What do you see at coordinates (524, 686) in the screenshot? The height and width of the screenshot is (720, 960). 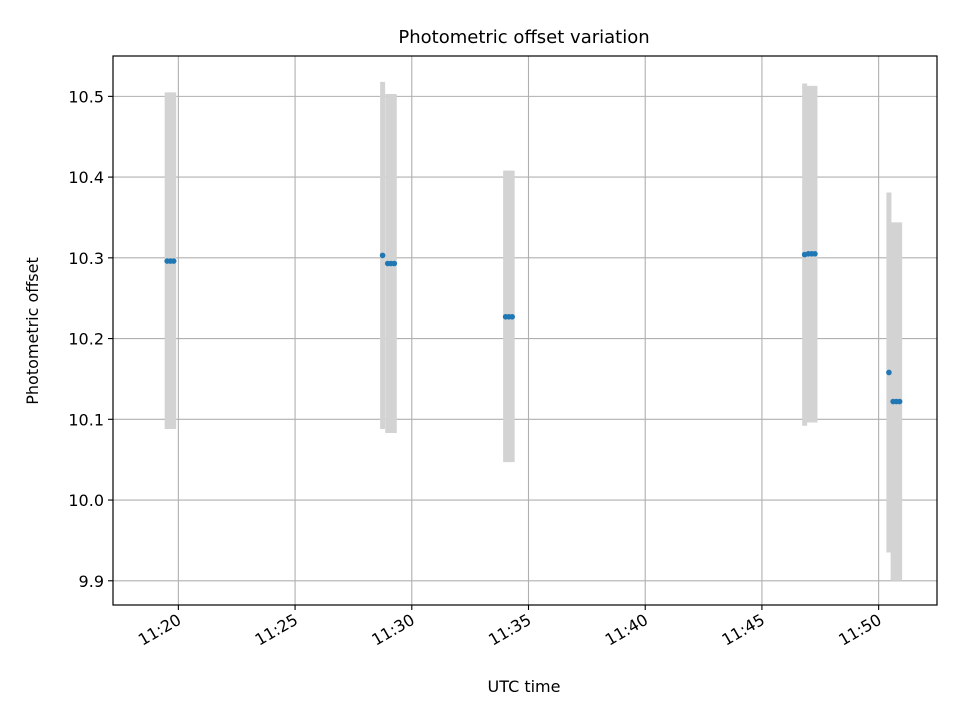 I see `x-axis-label: UTC time` at bounding box center [524, 686].